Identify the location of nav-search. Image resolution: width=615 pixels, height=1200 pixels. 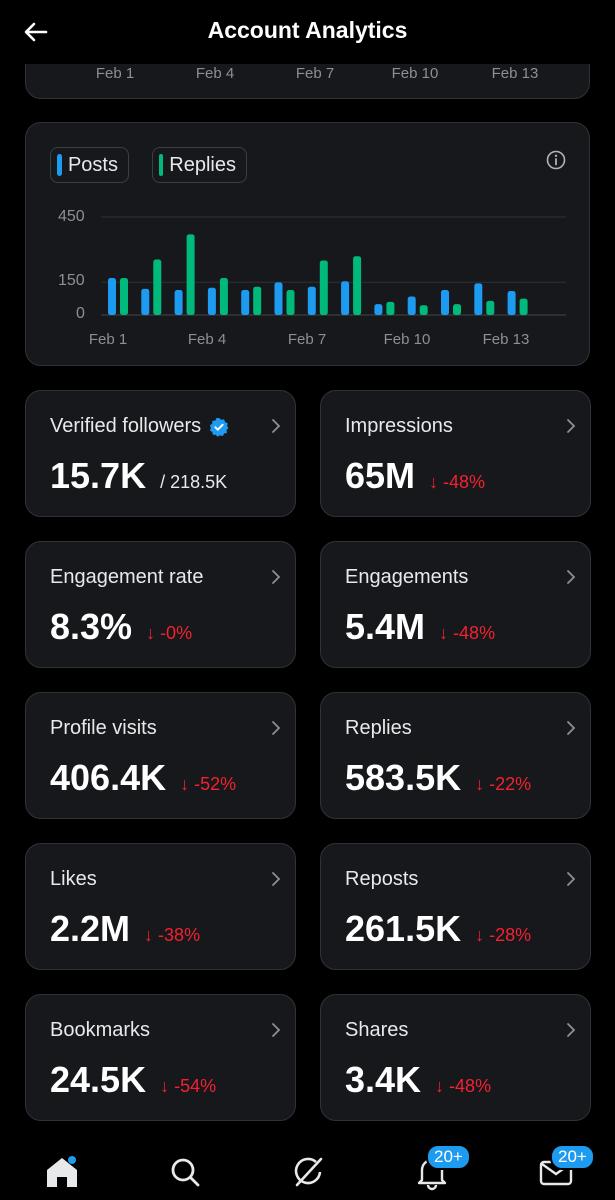
(185, 1172).